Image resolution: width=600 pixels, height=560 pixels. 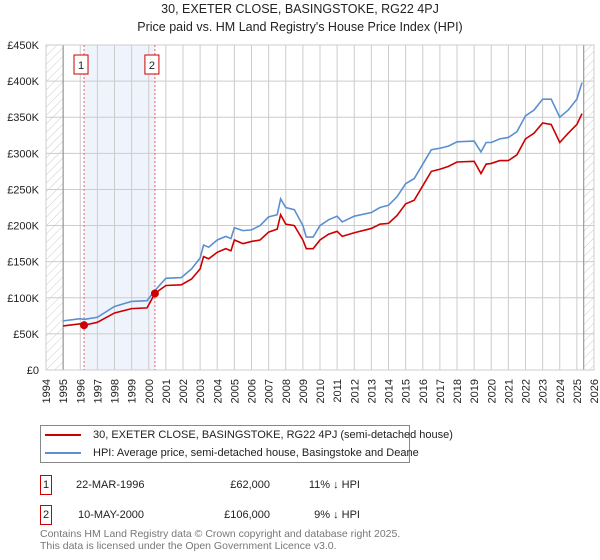 What do you see at coordinates (287, 391) in the screenshot?
I see `x-tick-label: 2008` at bounding box center [287, 391].